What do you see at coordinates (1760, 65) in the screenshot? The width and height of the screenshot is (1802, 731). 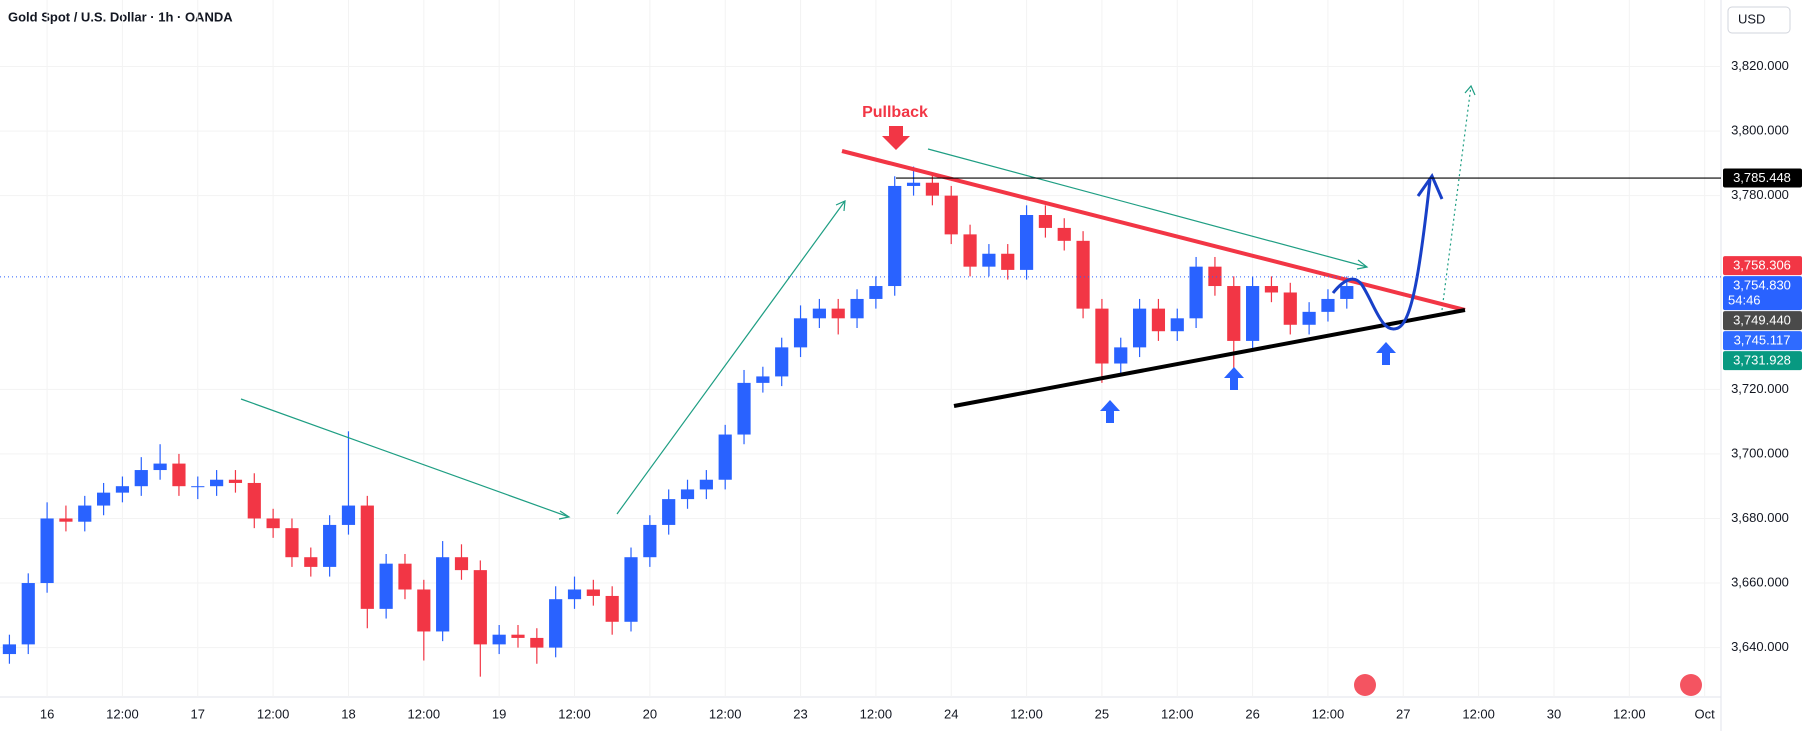 I see `y-tick-label: 3,820.000` at bounding box center [1760, 65].